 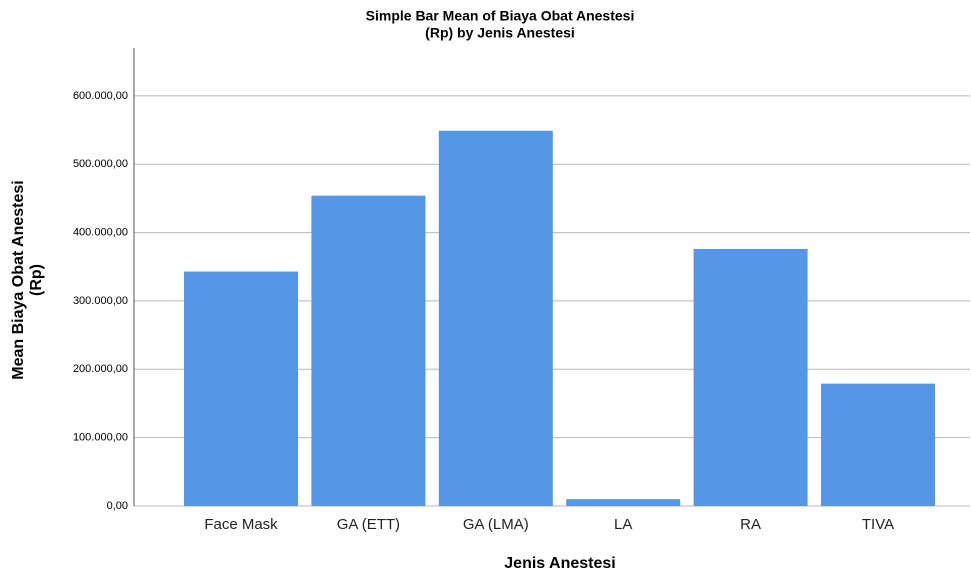 I want to click on x-tick-label: TIVA, so click(x=878, y=524).